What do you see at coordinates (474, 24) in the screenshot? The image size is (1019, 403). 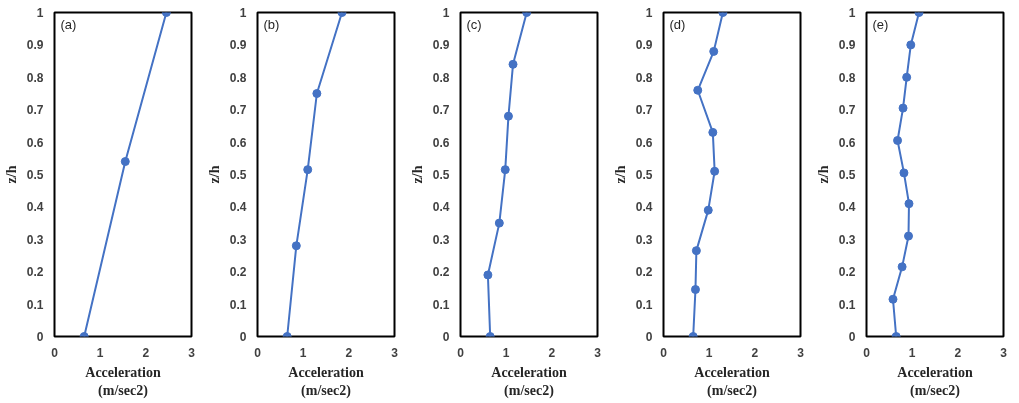 I see `annotation: (c)` at bounding box center [474, 24].